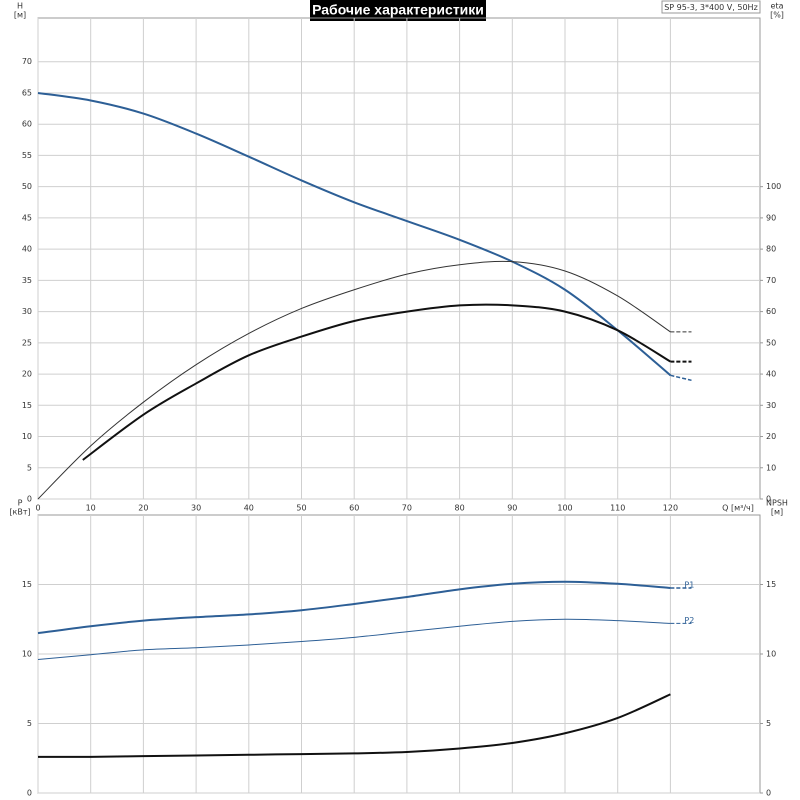 The image size is (800, 800). Describe the element at coordinates (27, 61) in the screenshot. I see `y-tick-label: 70` at that location.